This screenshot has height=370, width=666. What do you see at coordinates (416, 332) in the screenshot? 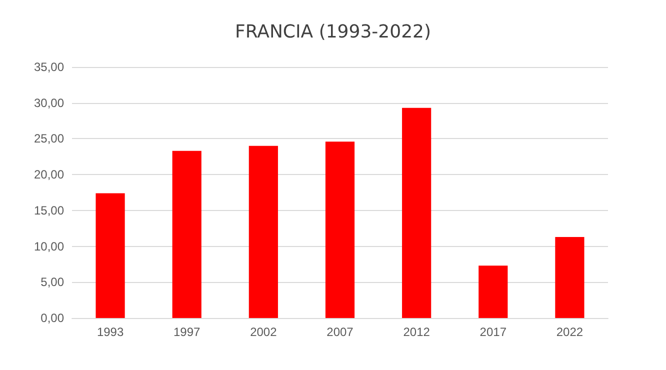
I see `x-tick-label: 2012` at bounding box center [416, 332].